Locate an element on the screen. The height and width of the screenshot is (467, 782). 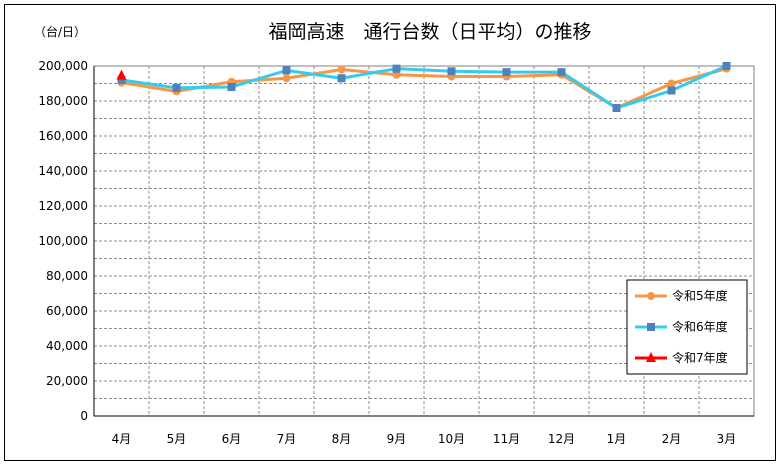
series-line is located at coordinates (424, 87).